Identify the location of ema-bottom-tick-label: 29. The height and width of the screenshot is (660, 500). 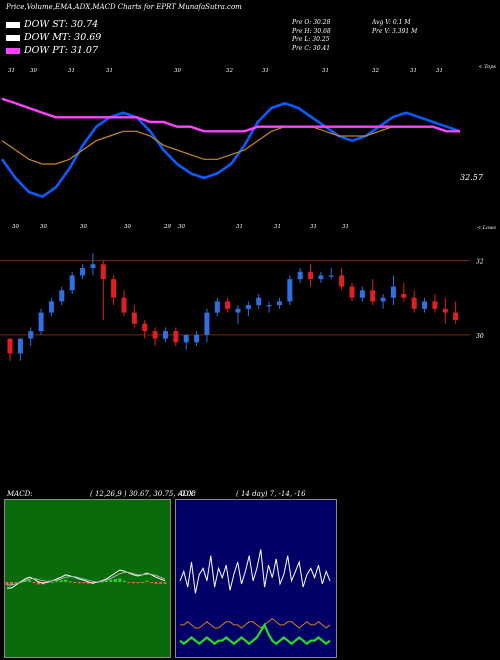
(167, 227).